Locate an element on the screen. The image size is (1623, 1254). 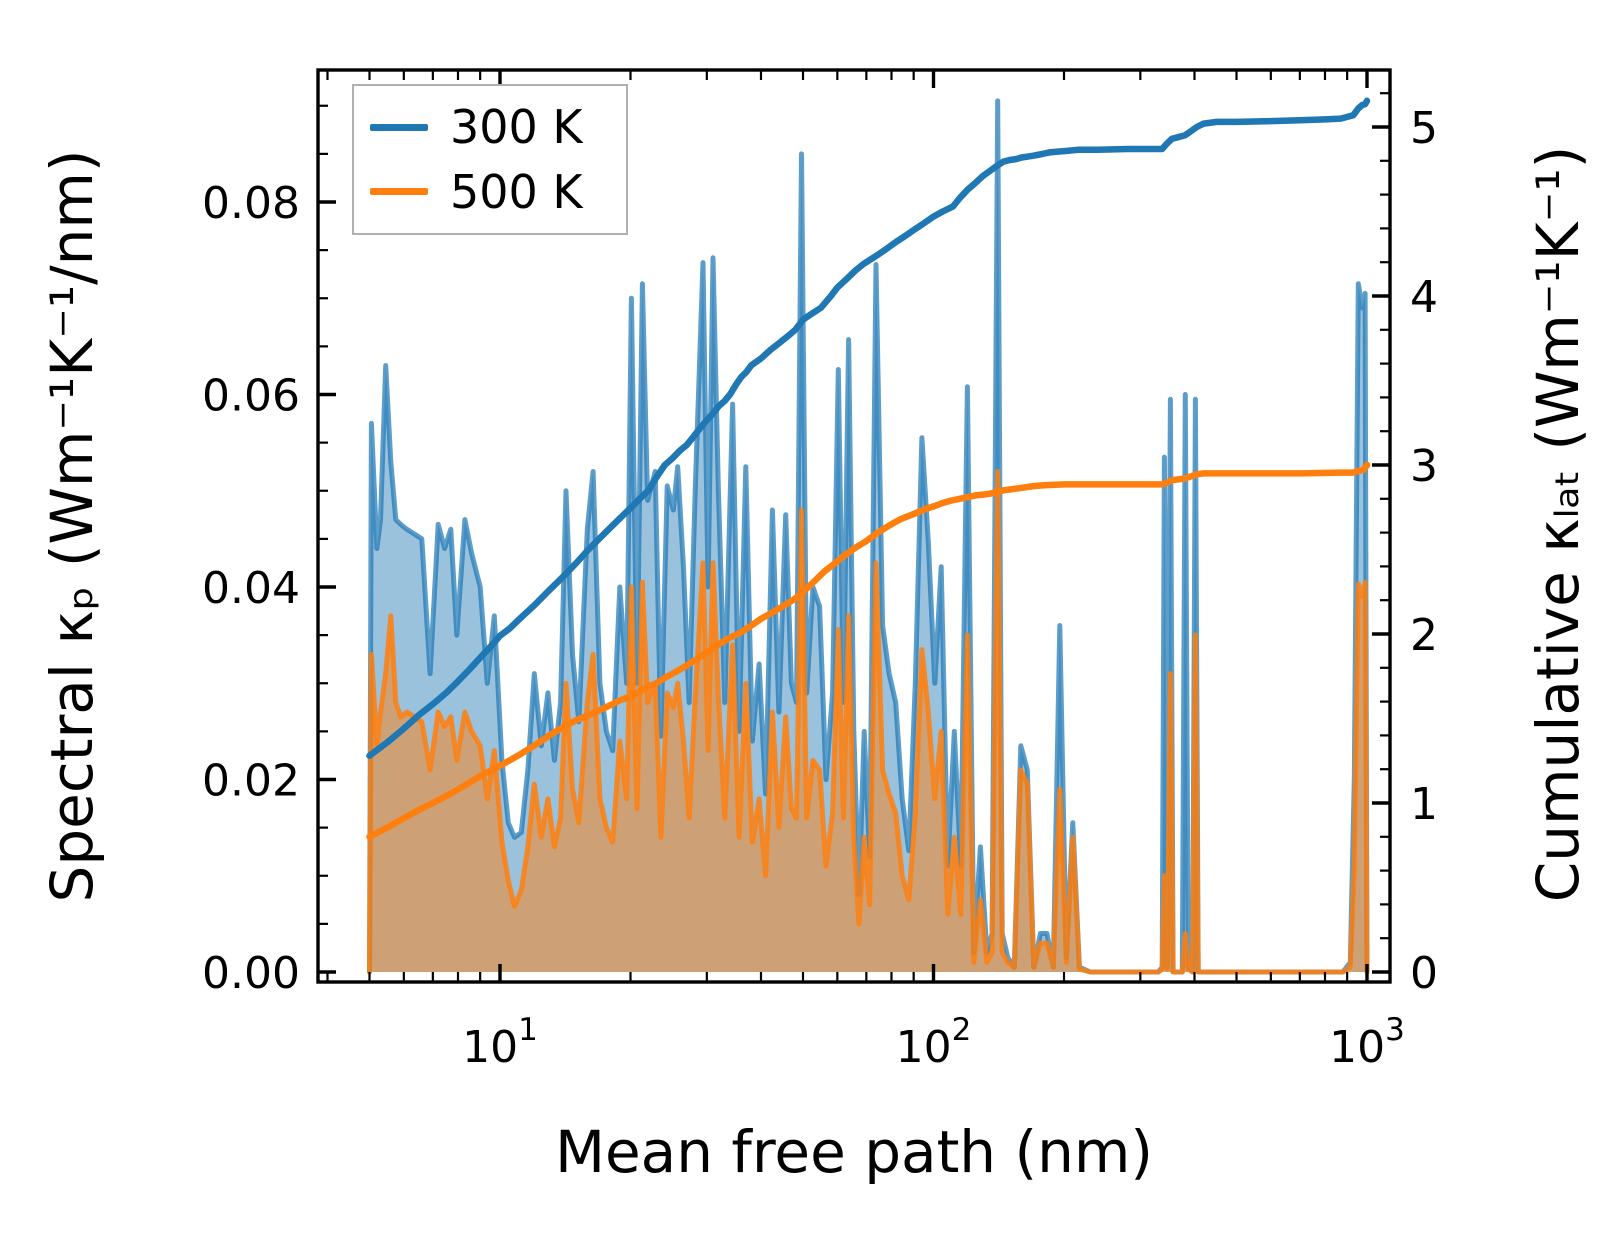
y-left-tick-label: 0.08 is located at coordinates (251, 203).